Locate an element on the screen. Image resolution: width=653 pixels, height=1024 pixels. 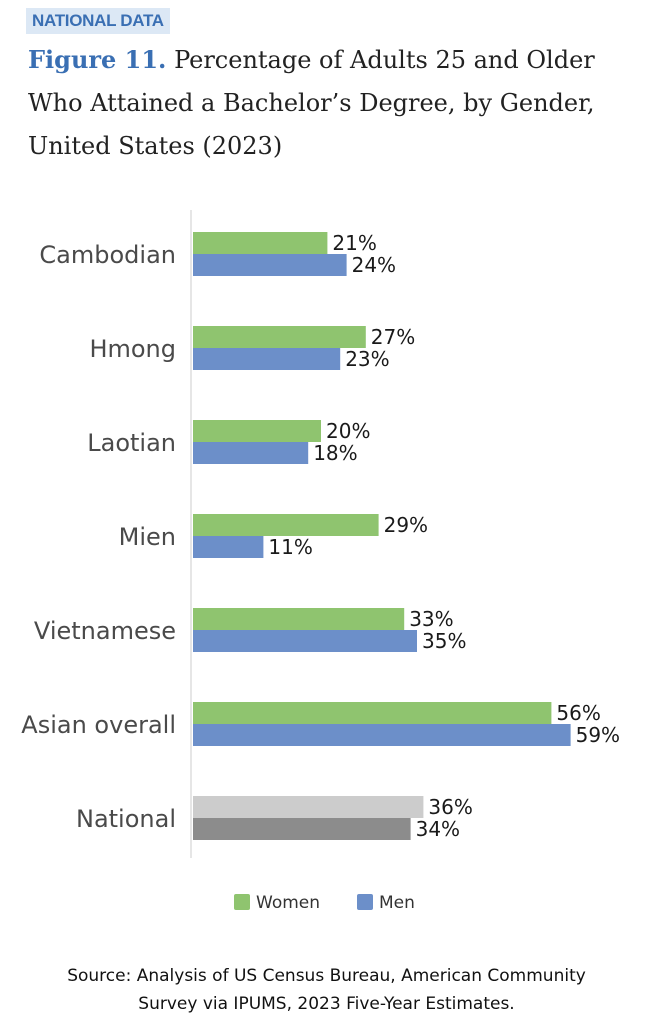
category-label: National is located at coordinates (126, 819).